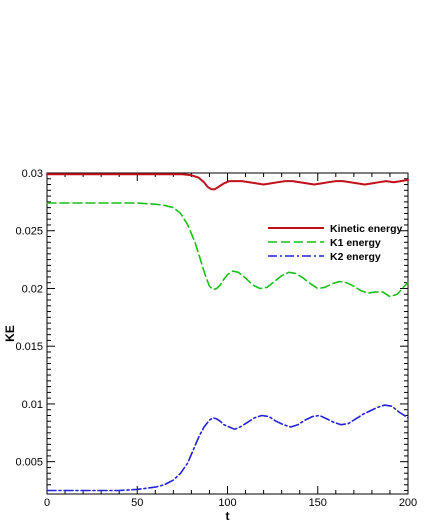 This screenshot has width=425, height=529. What do you see at coordinates (137, 503) in the screenshot?
I see `x-tick-label: 50` at bounding box center [137, 503].